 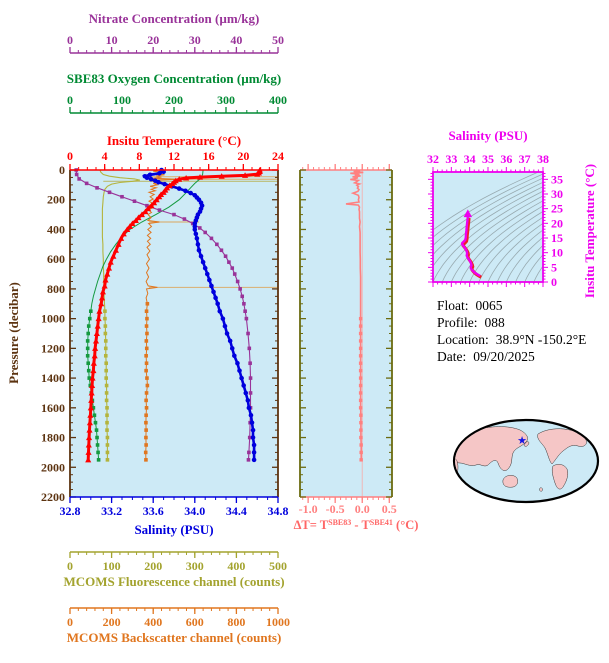 What do you see at coordinates (491, 448) in the screenshot?
I see `continent-eurasia` at bounding box center [491, 448].